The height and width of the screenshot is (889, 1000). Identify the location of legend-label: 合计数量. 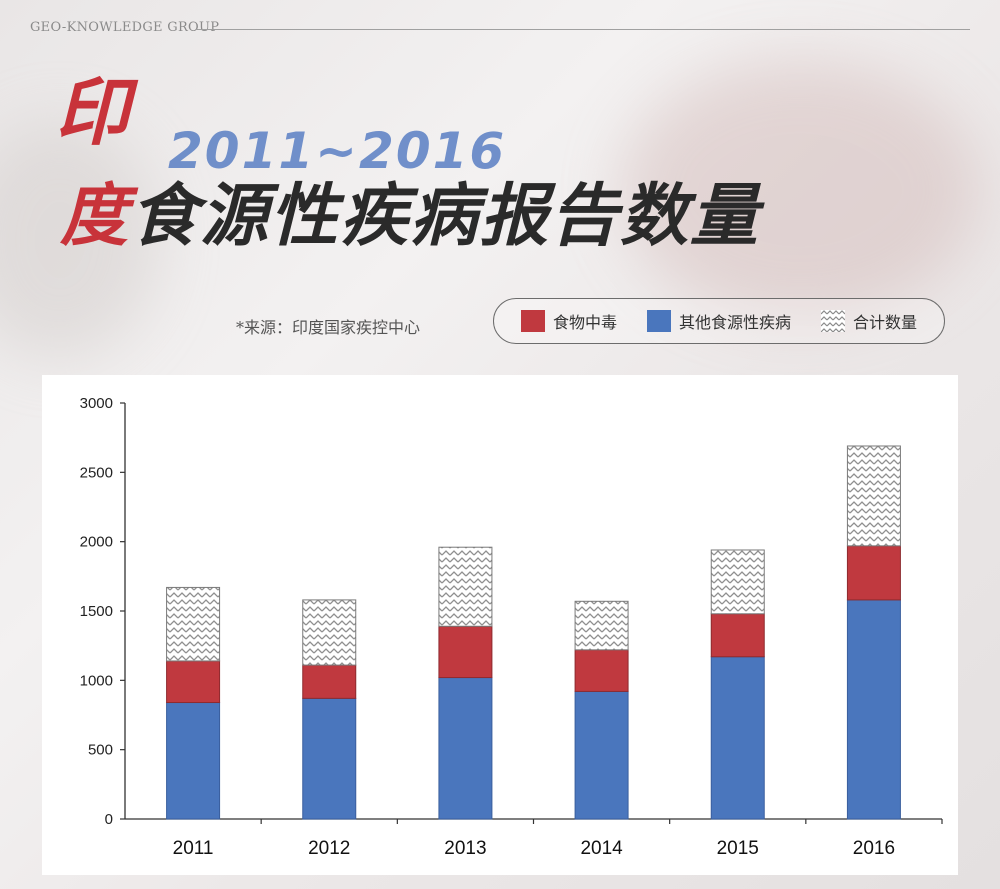
(884, 322).